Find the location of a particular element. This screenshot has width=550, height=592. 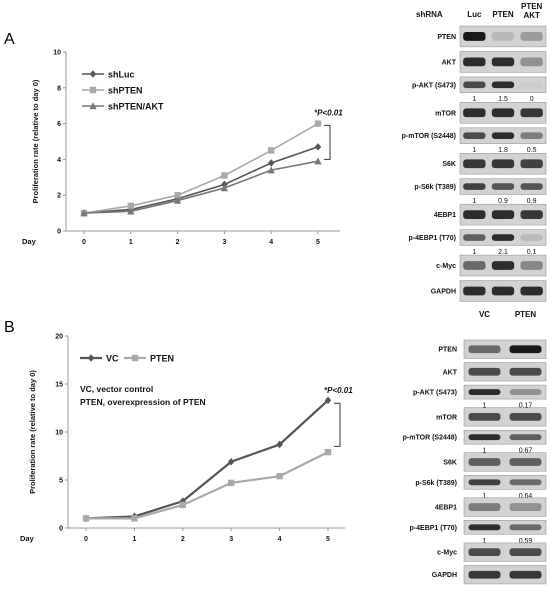

legend-note: VC, vector control is located at coordinates (116, 389).